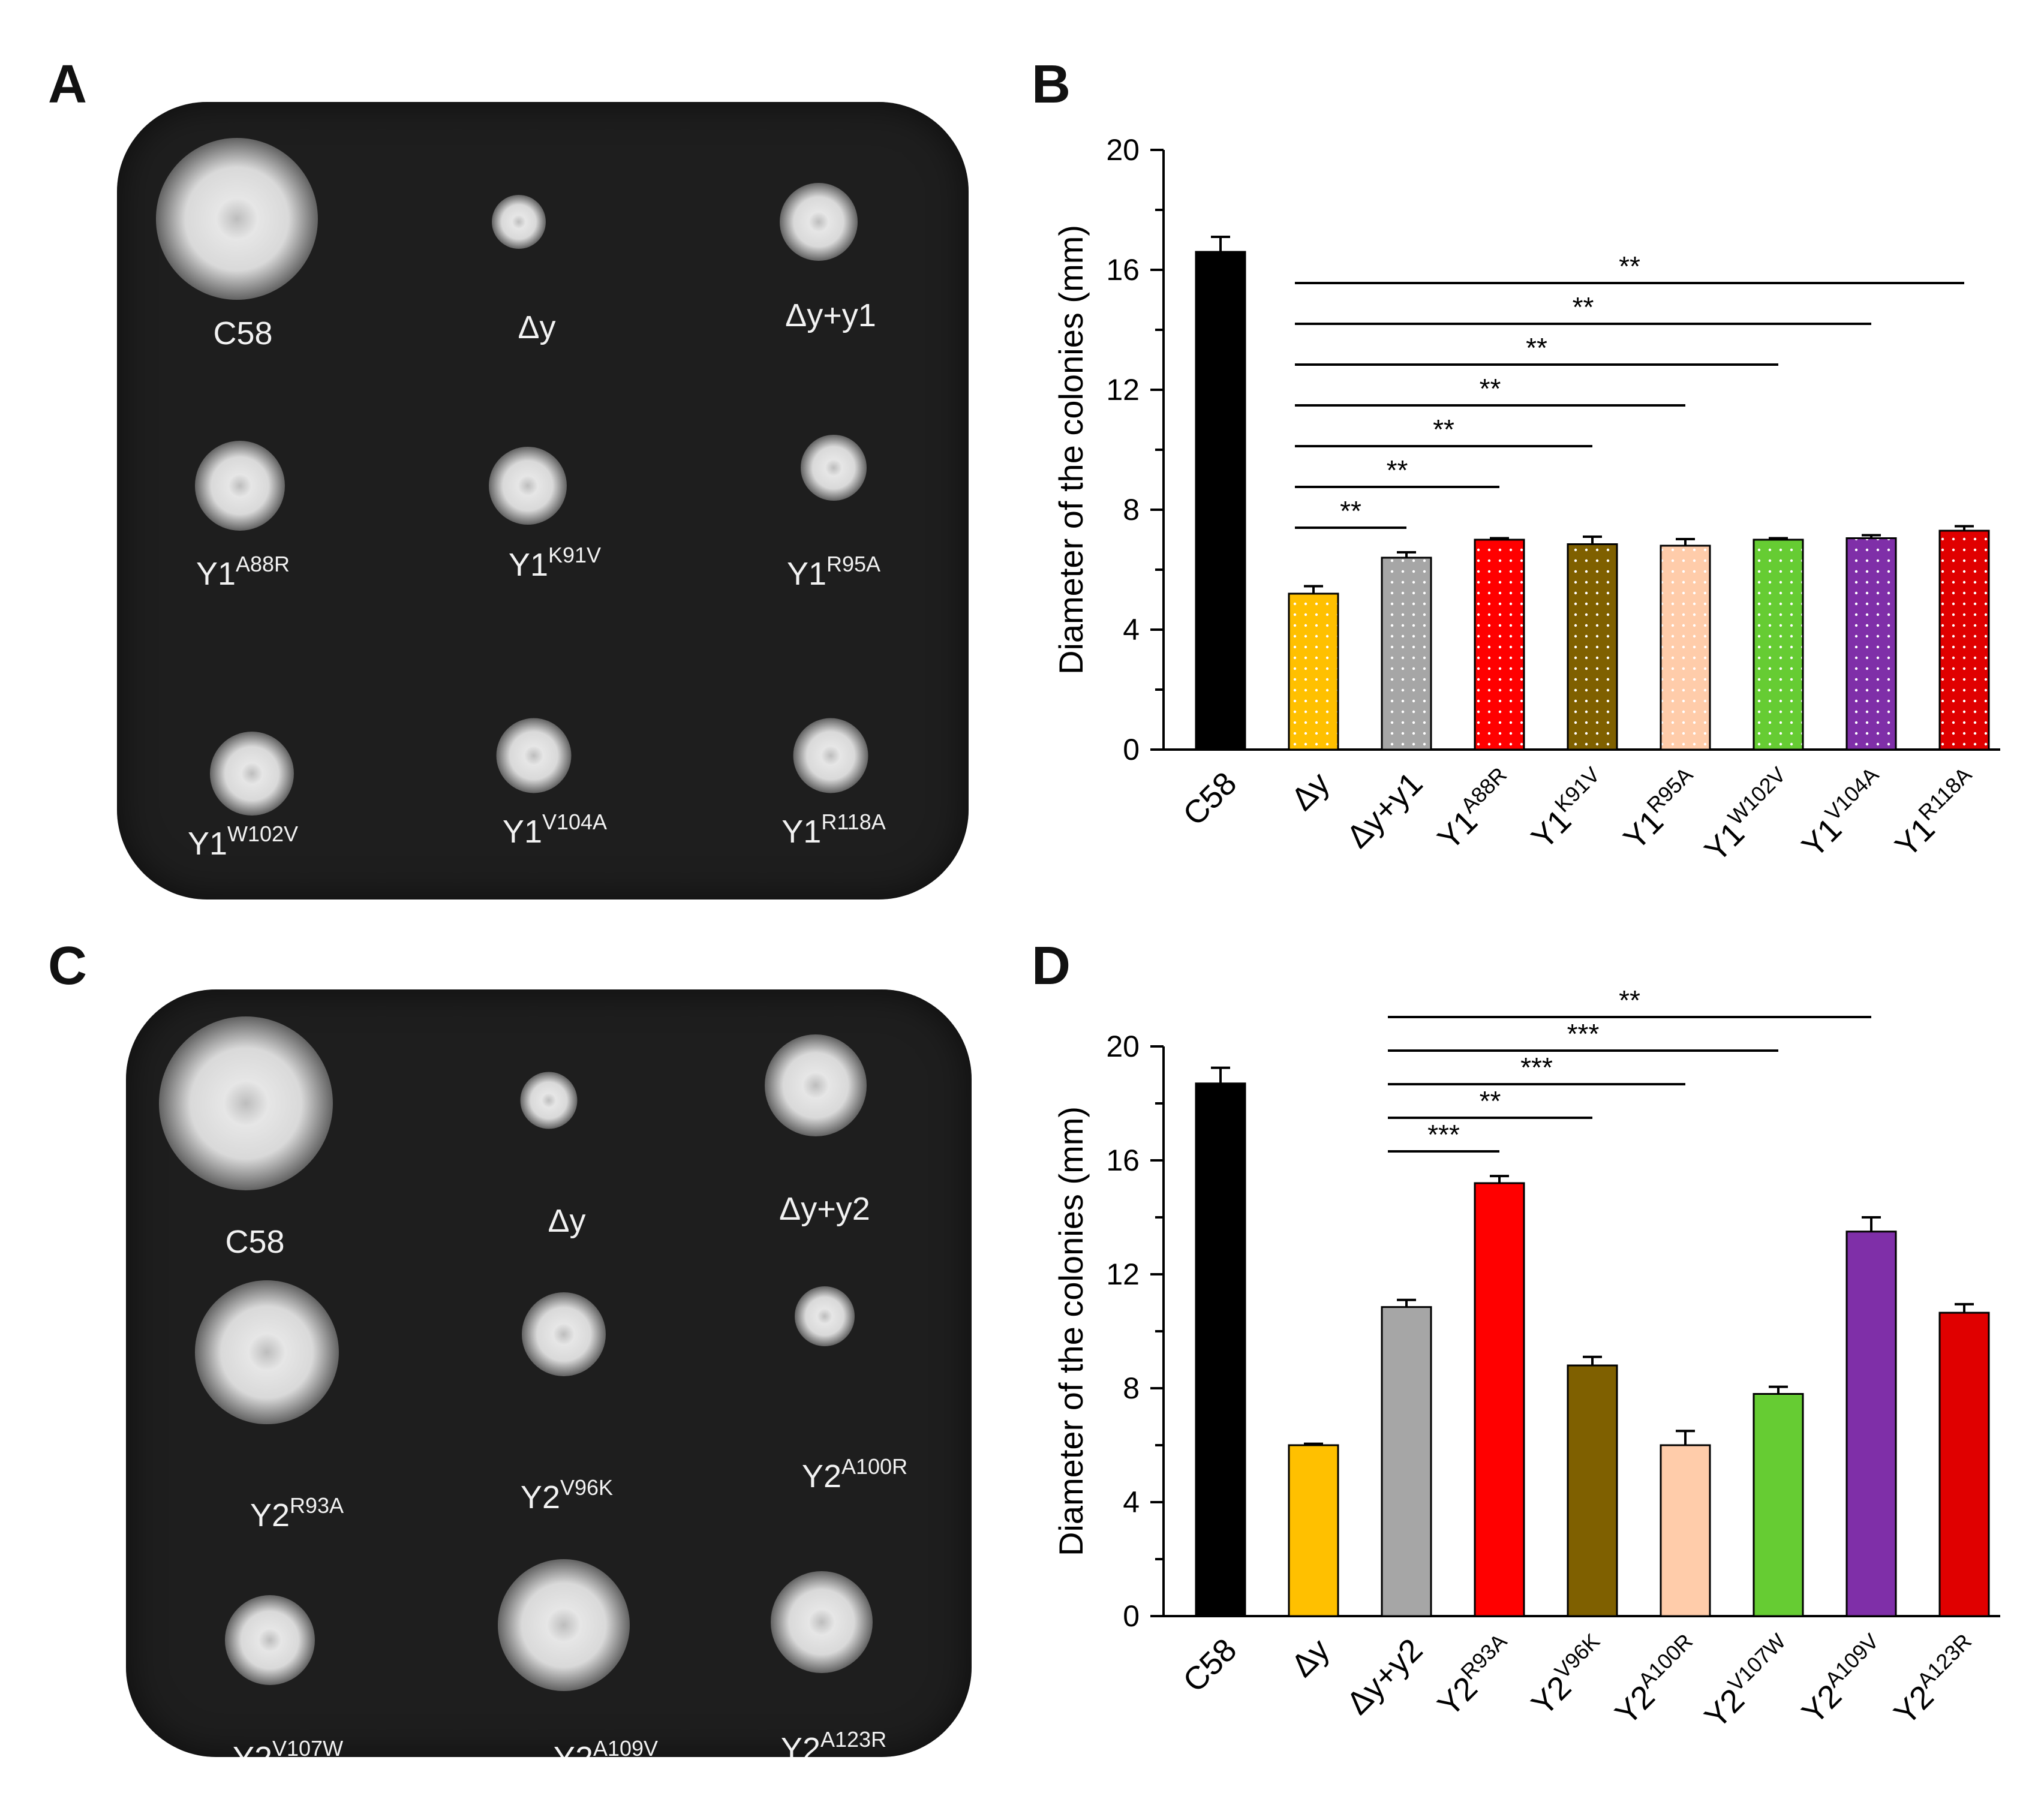 The width and height of the screenshot is (2044, 1793). I want to click on plate-label-base: C58, so click(243, 333).